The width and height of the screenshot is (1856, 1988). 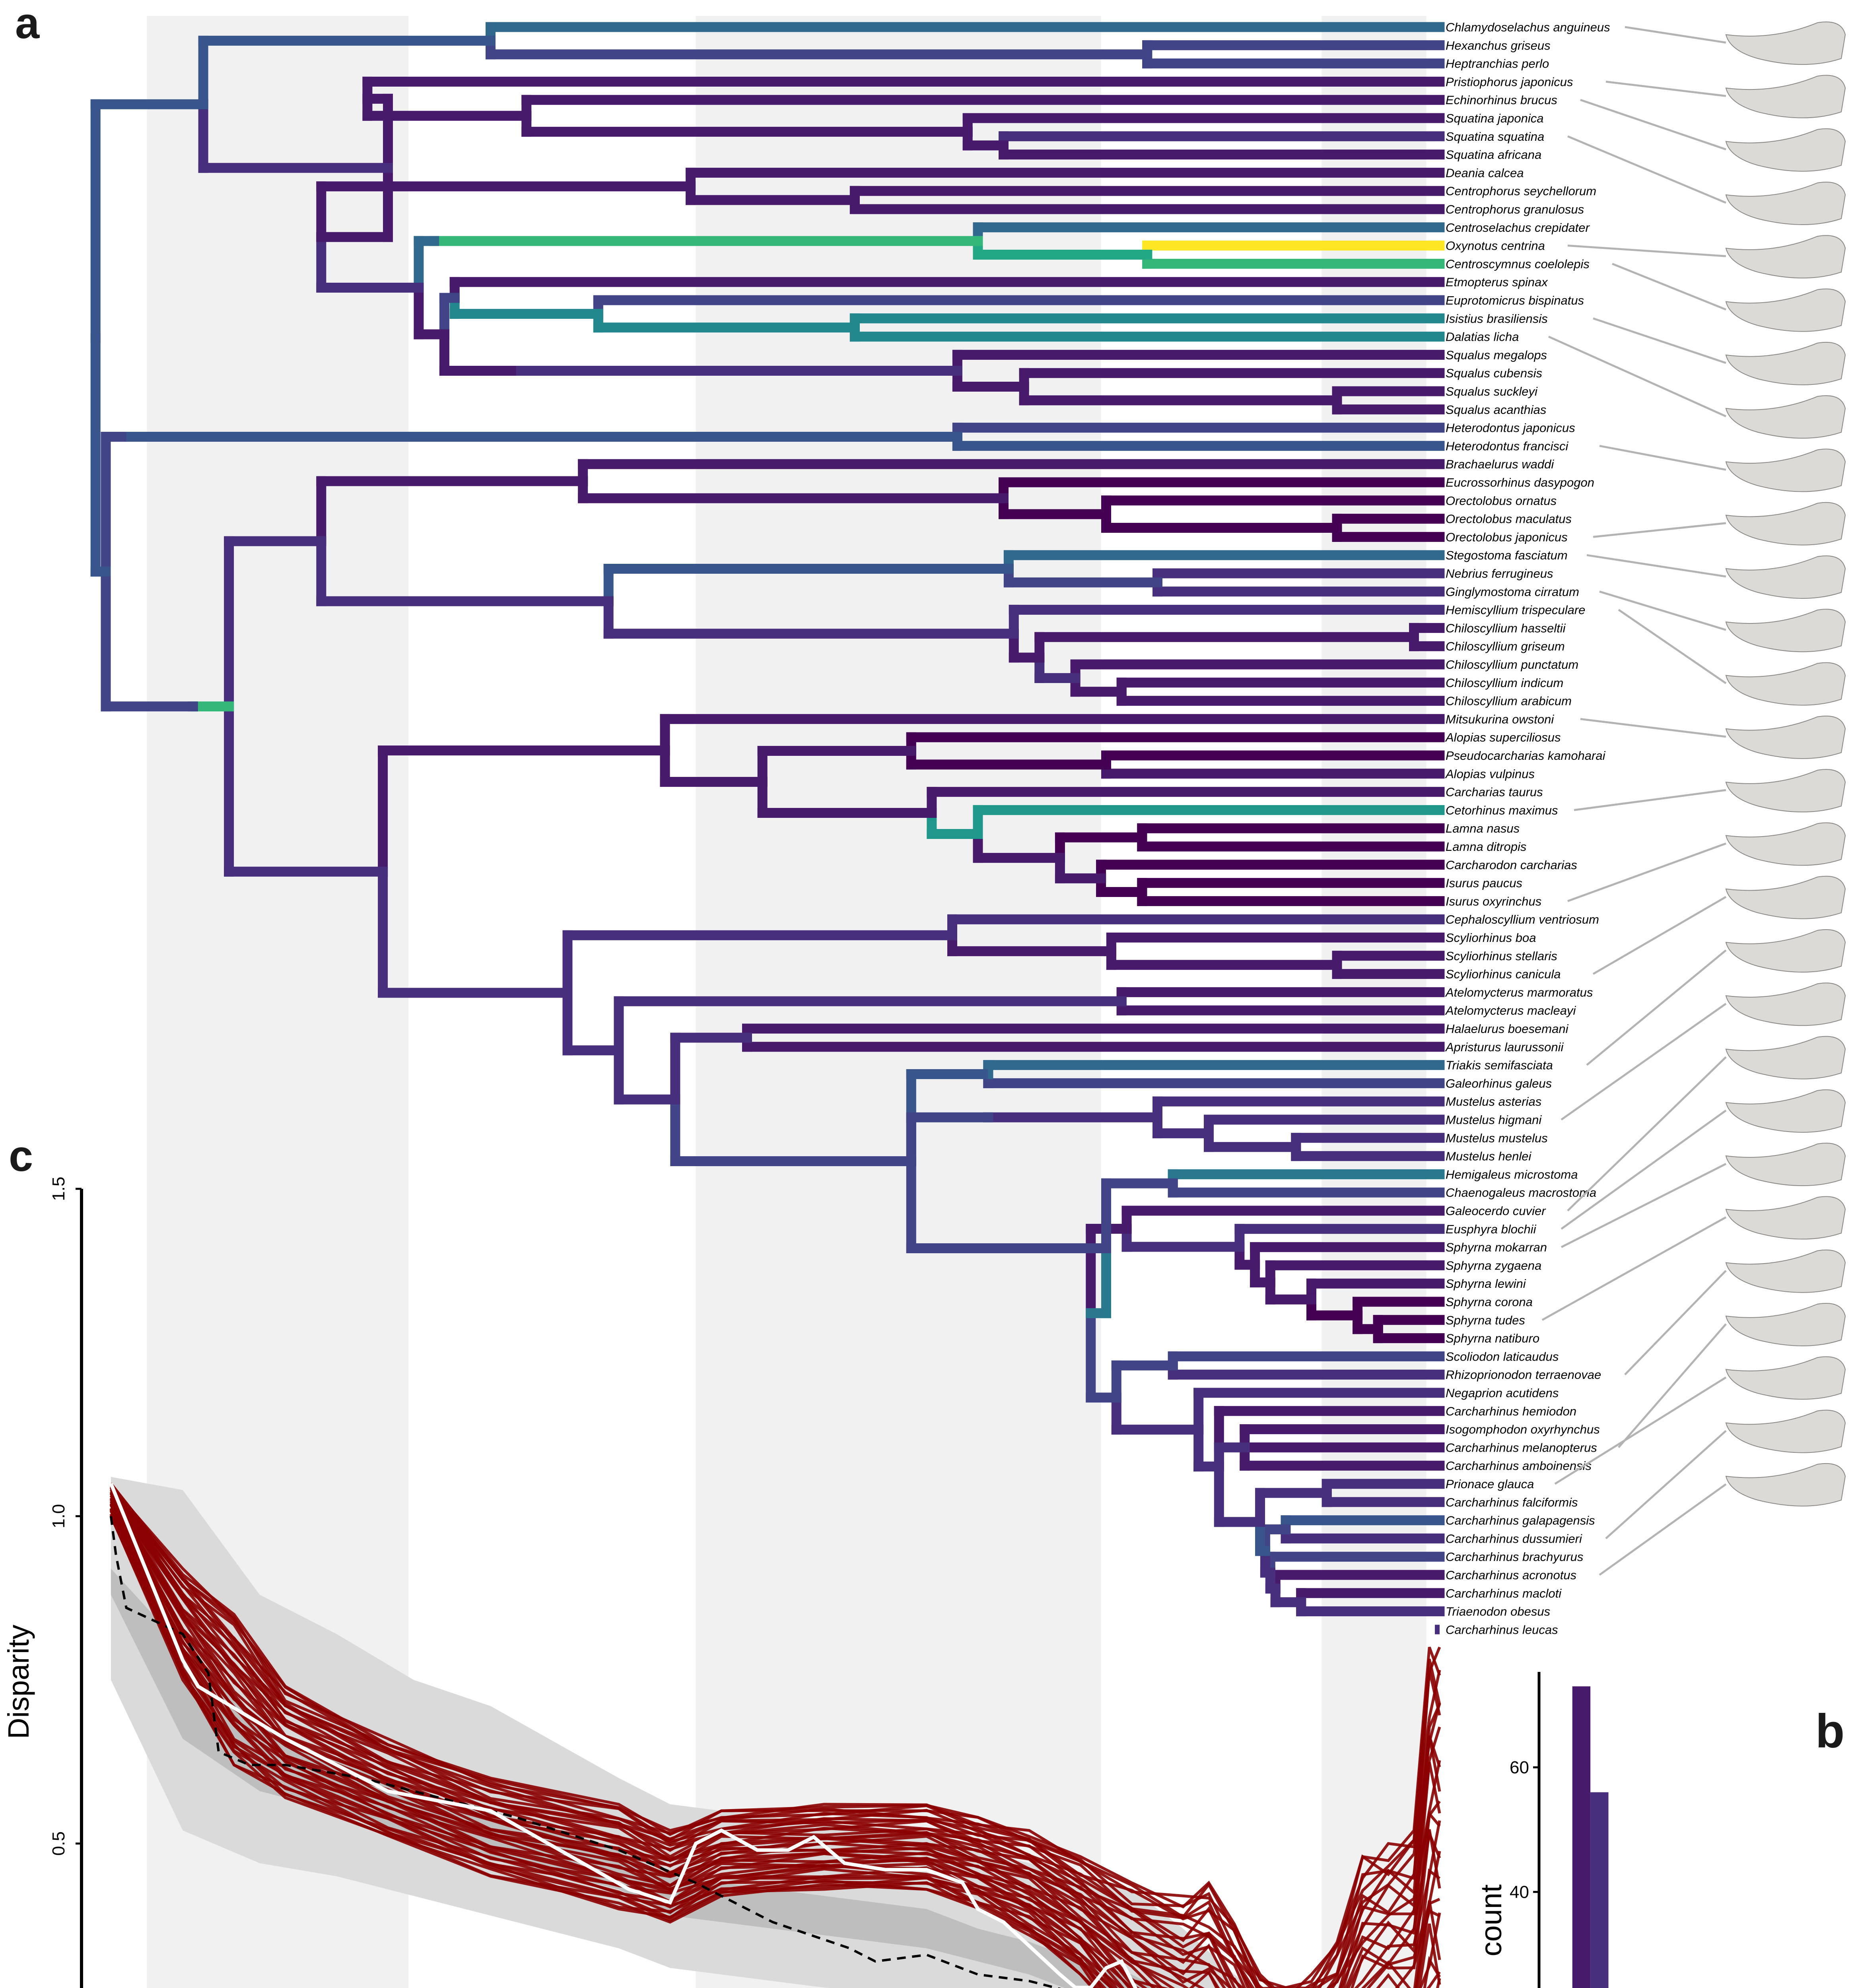 What do you see at coordinates (1502, 1393) in the screenshot?
I see `taxon-name: Negaprion acutidens` at bounding box center [1502, 1393].